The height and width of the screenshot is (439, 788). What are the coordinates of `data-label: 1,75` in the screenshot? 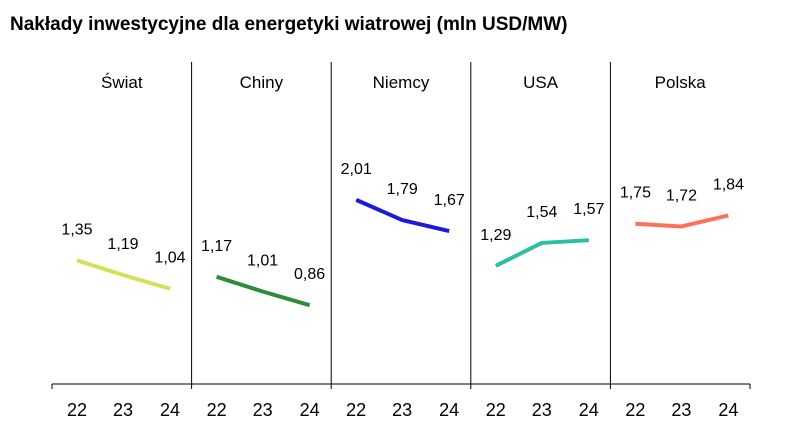 It's located at (635, 193).